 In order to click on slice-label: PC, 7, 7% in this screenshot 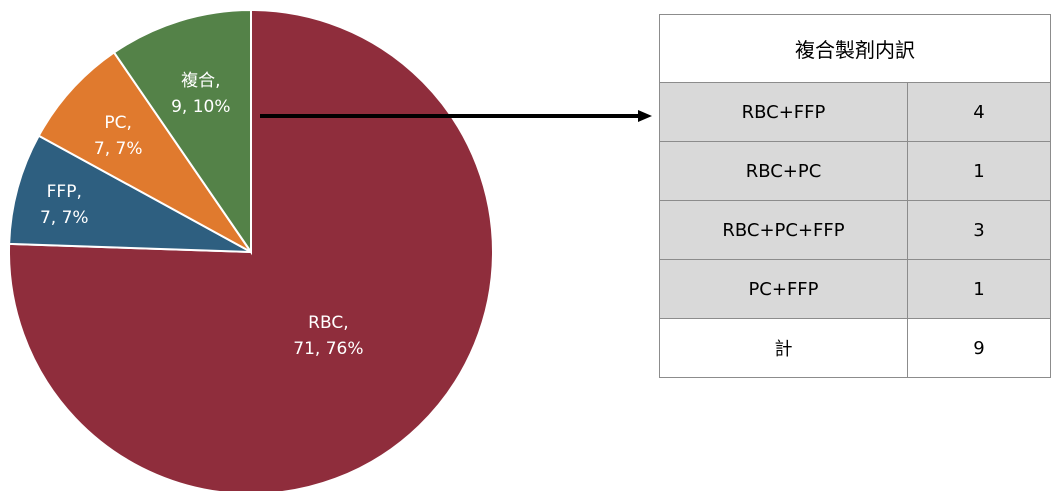, I will do `click(118, 136)`.